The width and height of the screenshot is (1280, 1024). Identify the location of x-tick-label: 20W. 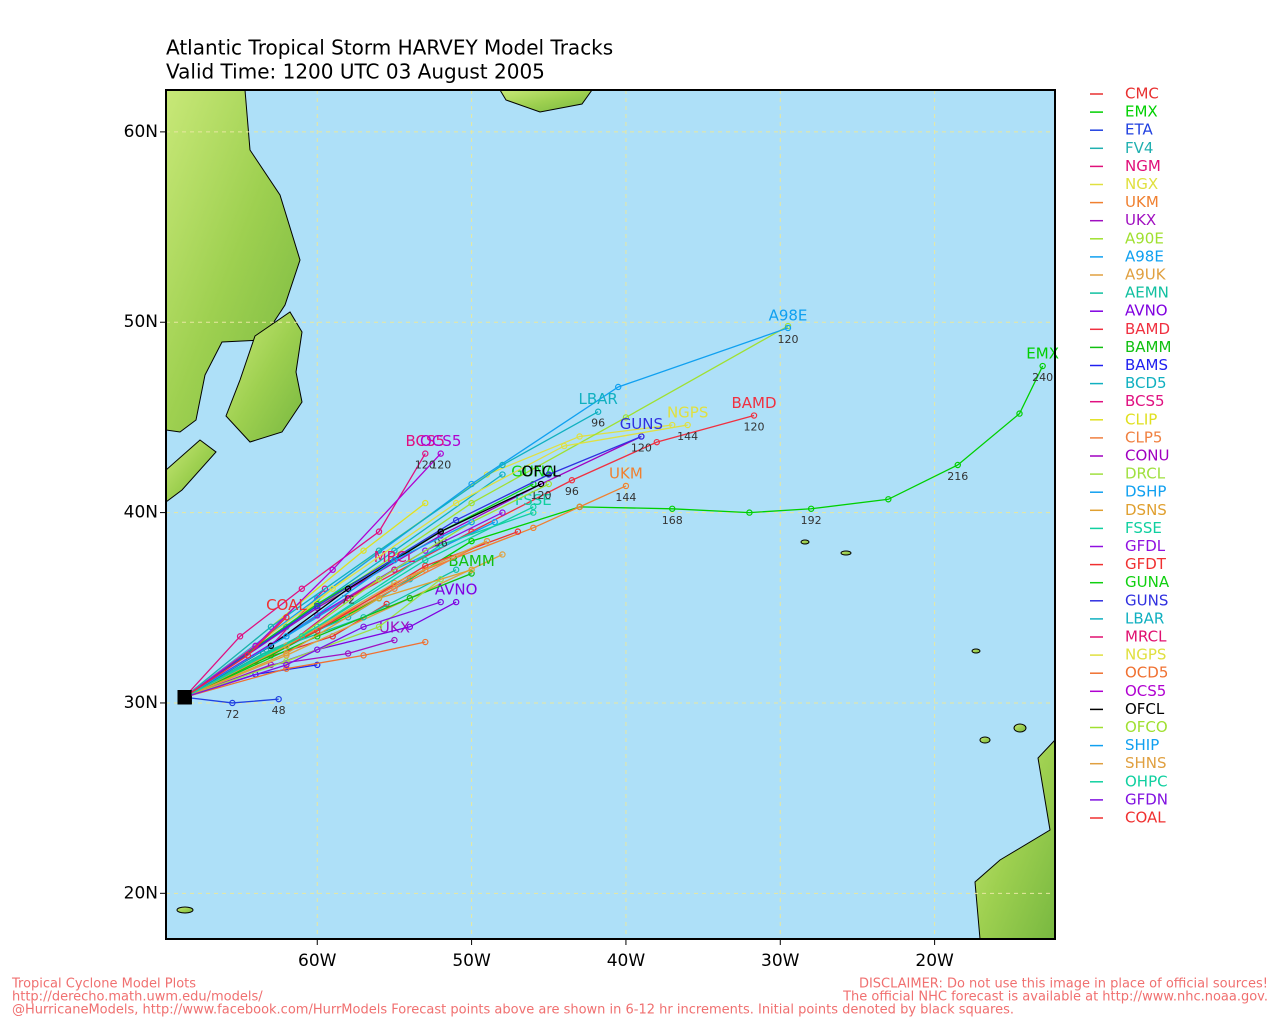
(934, 961).